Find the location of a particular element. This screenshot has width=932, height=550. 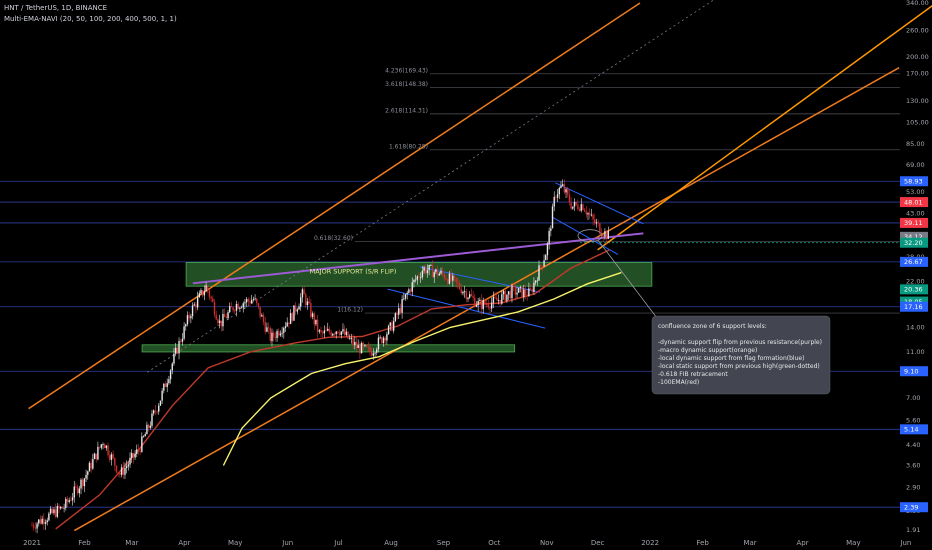

price-tag-label: 48.01 is located at coordinates (913, 202).